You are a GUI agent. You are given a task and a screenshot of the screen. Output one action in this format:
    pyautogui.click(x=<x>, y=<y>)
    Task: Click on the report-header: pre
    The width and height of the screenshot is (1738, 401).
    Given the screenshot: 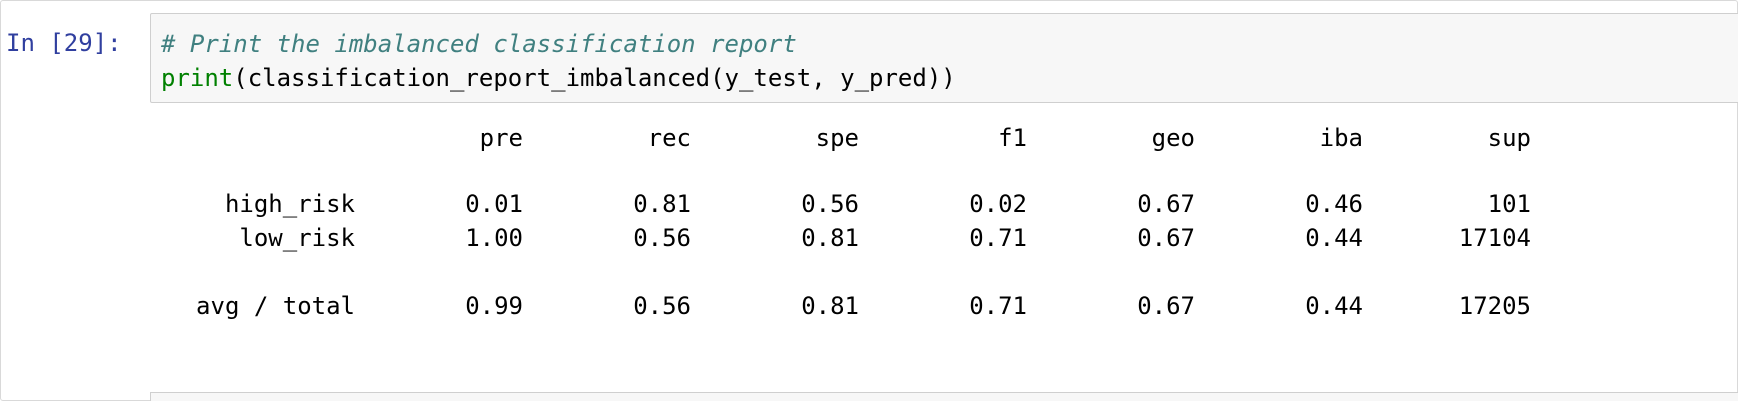 What is the action you would take?
    pyautogui.click(x=501, y=138)
    